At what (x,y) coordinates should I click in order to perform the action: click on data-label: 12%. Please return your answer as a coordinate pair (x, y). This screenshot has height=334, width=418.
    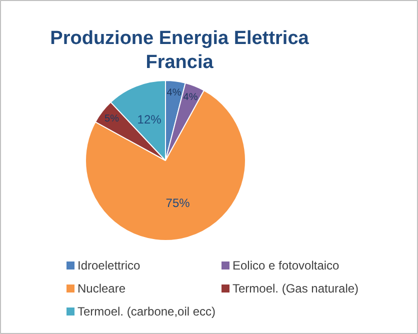
    Looking at the image, I should click on (149, 119).